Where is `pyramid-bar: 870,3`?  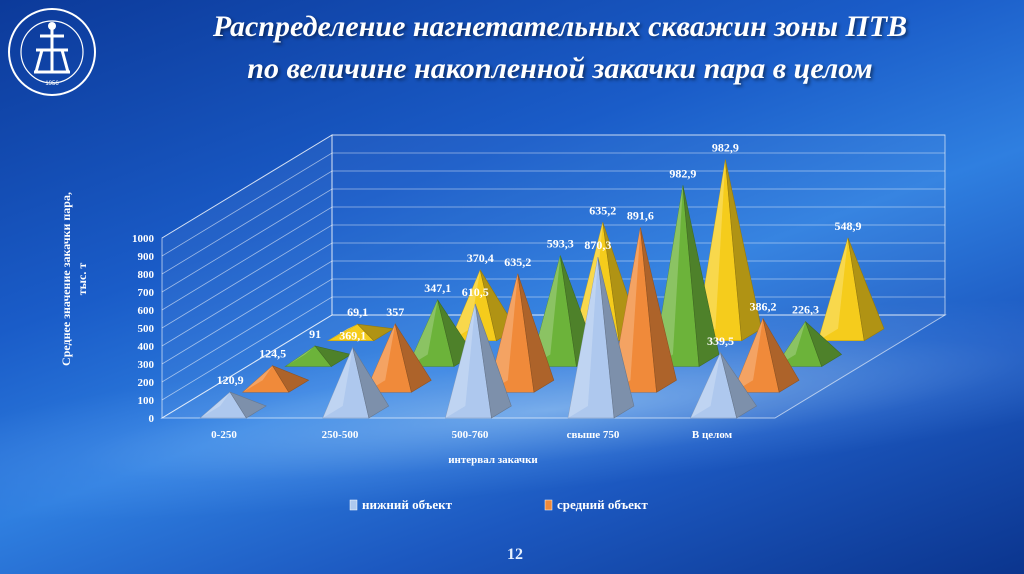
pyramid-bar: 870,3 is located at coordinates (601, 328).